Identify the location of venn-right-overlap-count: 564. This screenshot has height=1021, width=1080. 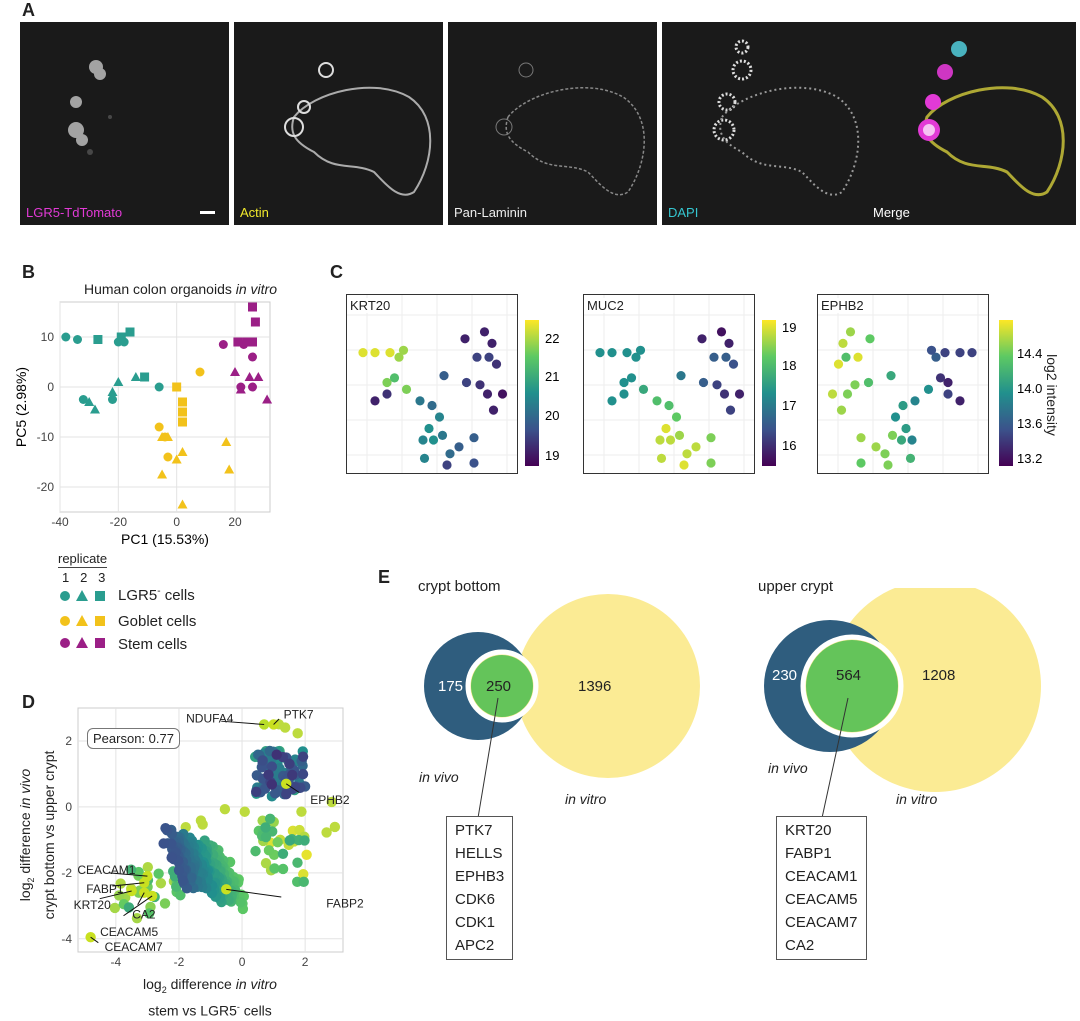
(848, 675).